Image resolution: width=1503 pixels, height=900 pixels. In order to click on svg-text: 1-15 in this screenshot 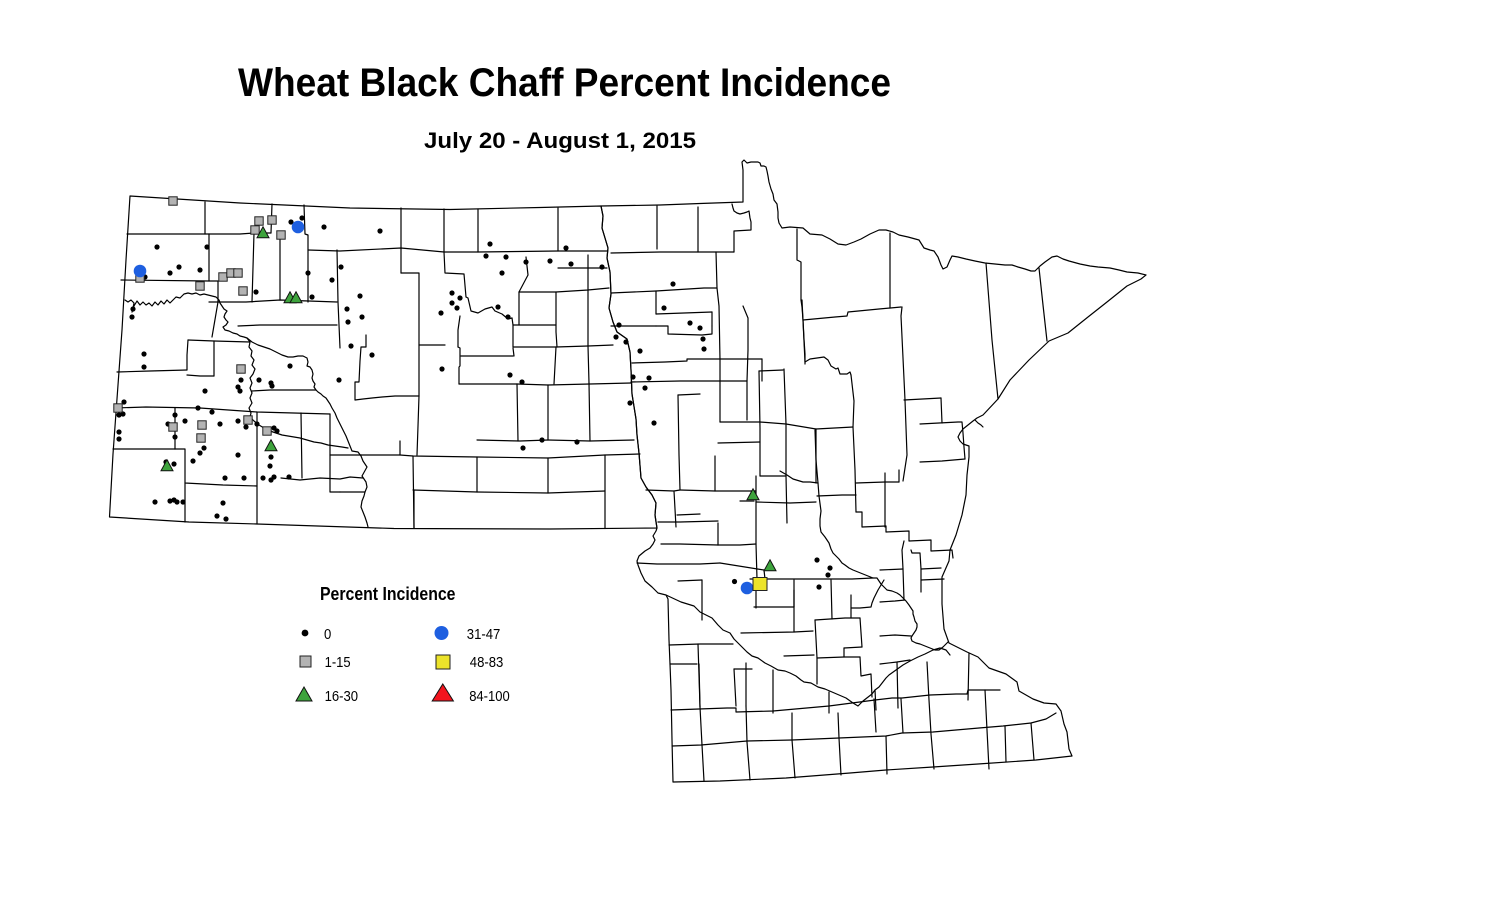, I will do `click(338, 663)`.